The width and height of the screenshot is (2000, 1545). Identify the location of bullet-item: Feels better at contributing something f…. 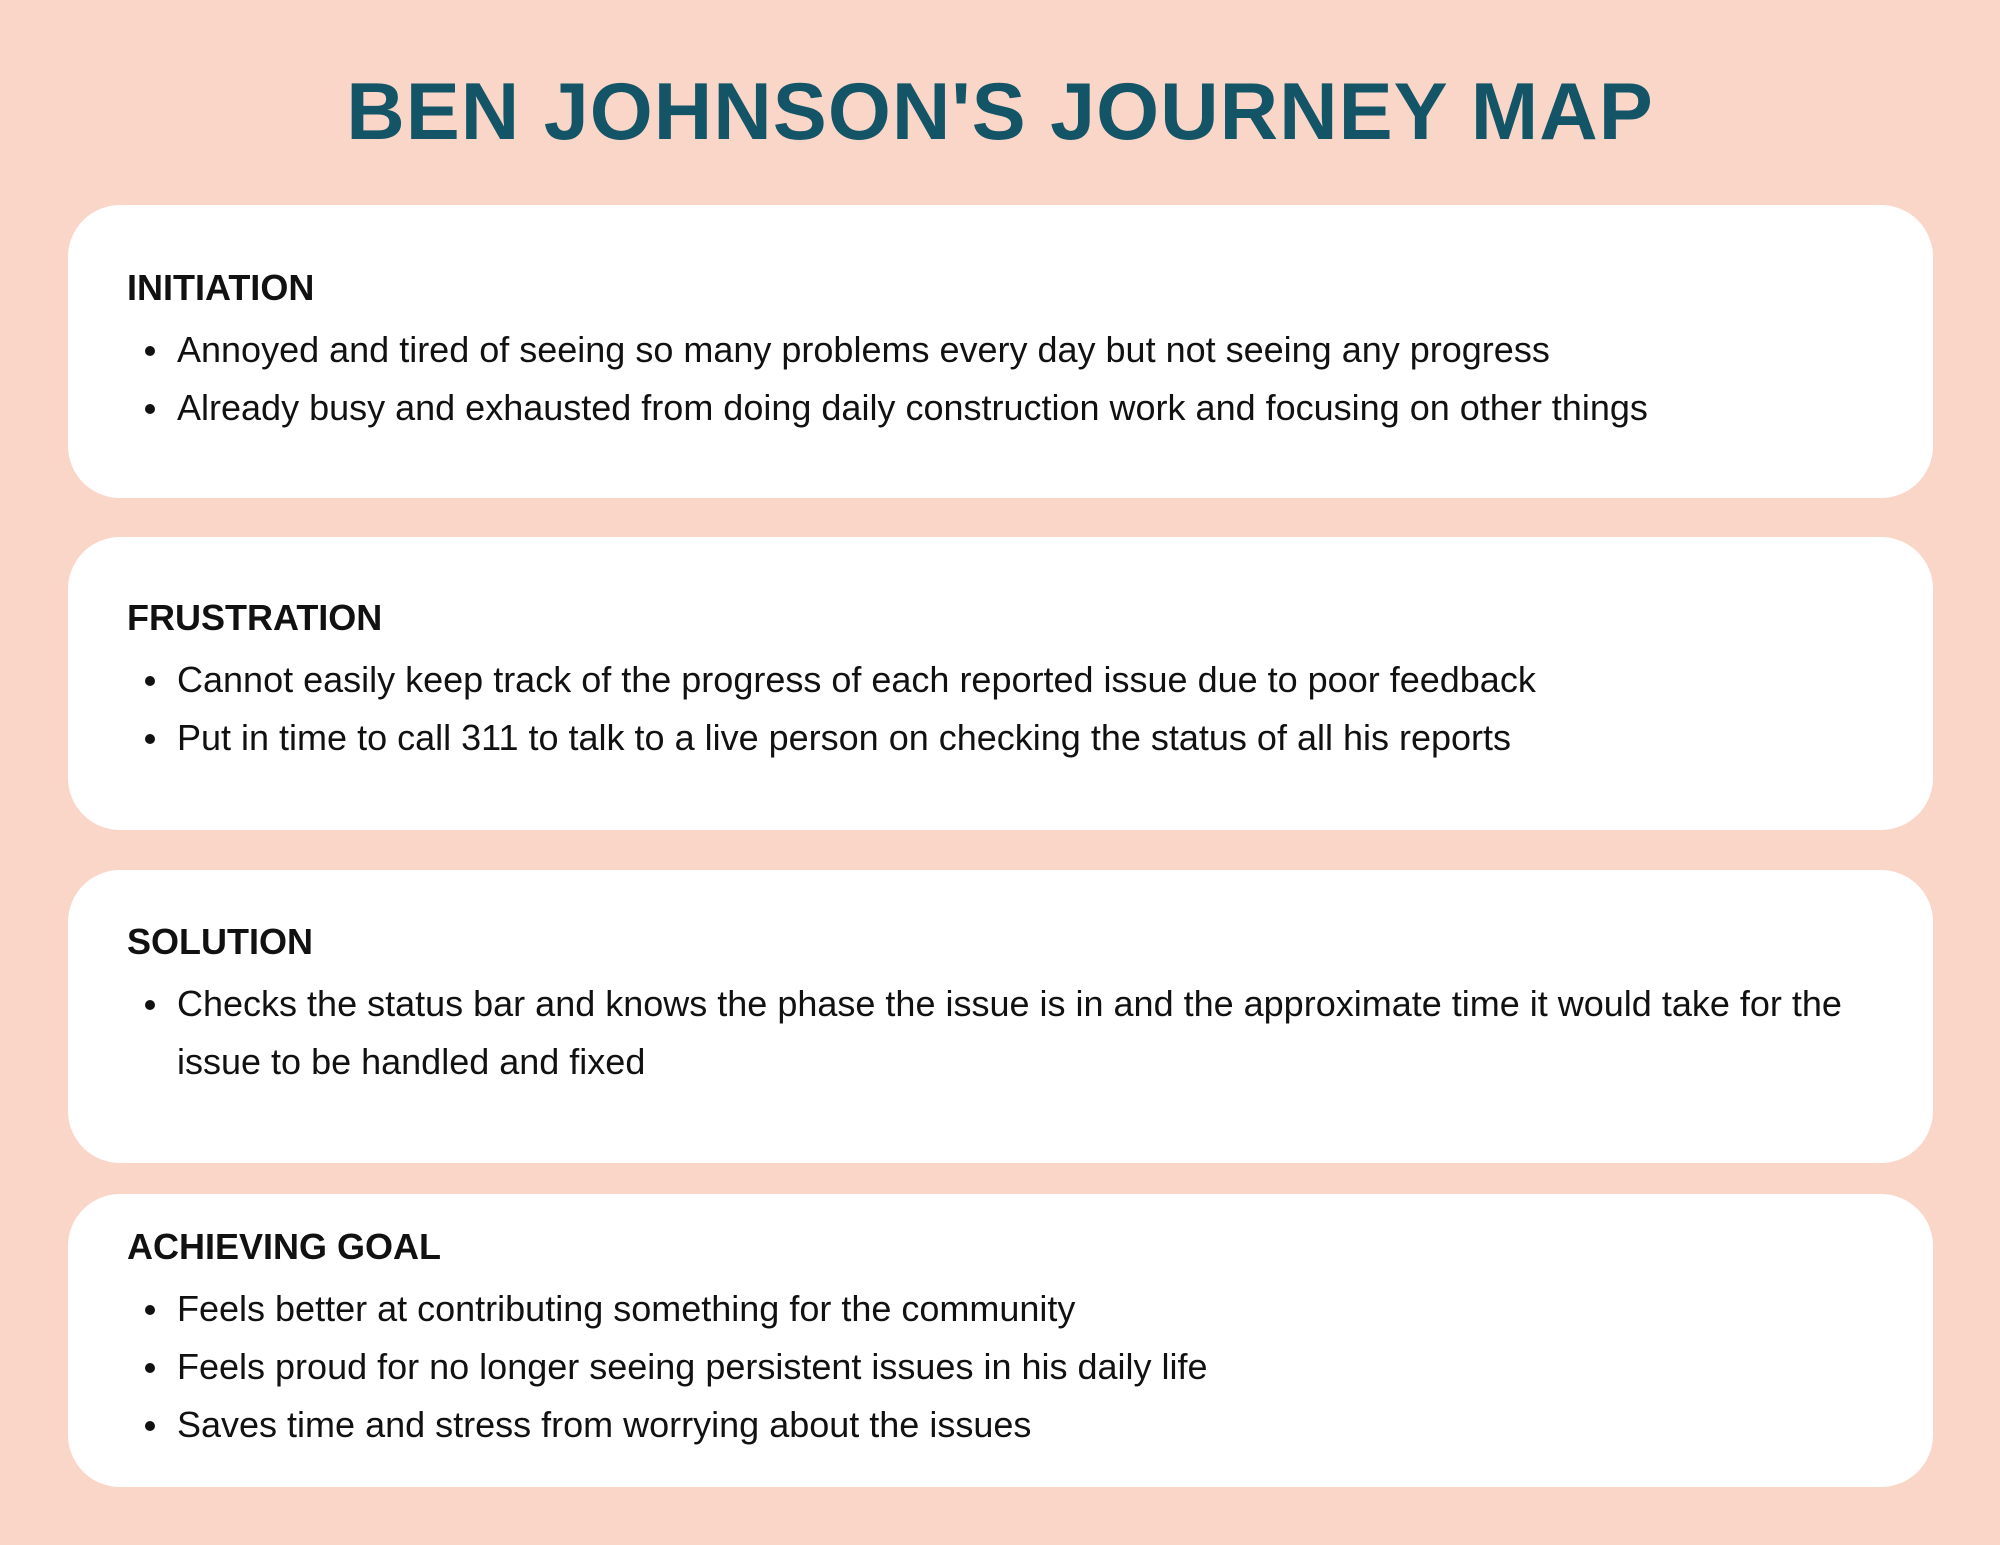
(1021, 1309).